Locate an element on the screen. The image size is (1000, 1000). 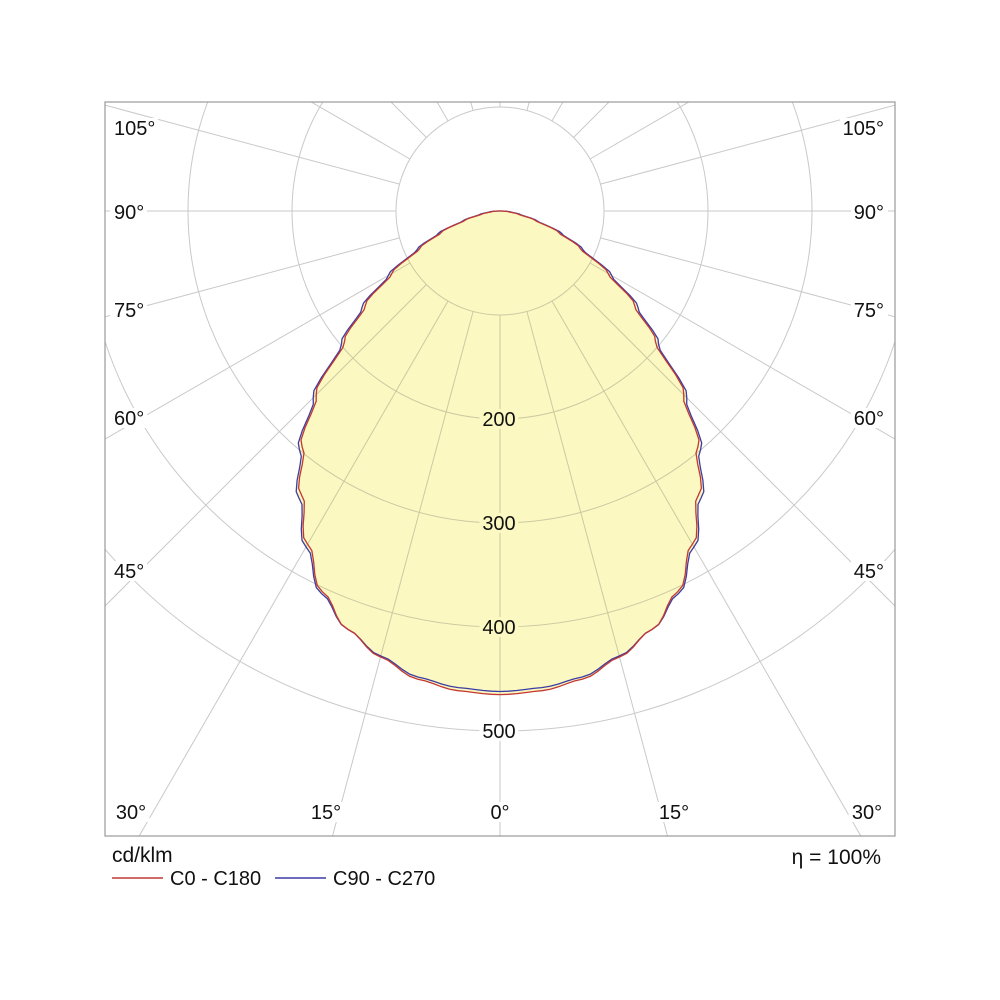
angle-tick-label-left: 90° is located at coordinates (129, 213).